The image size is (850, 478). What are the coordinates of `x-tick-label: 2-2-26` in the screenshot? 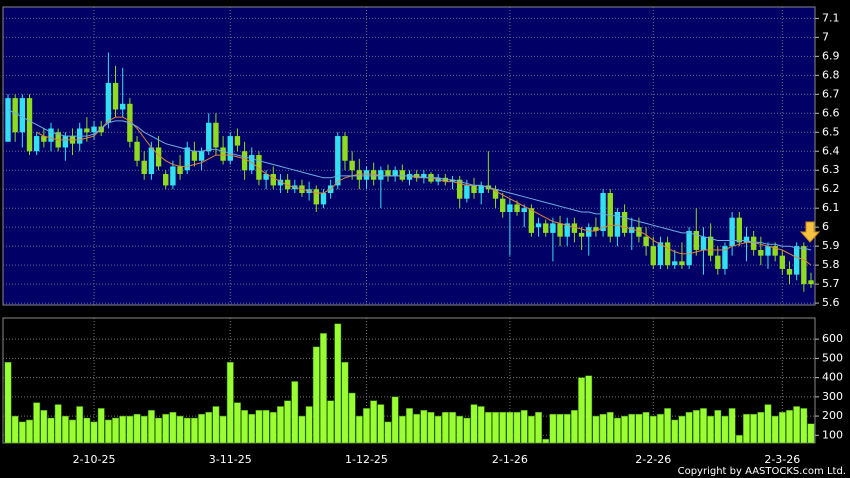 It's located at (653, 459).